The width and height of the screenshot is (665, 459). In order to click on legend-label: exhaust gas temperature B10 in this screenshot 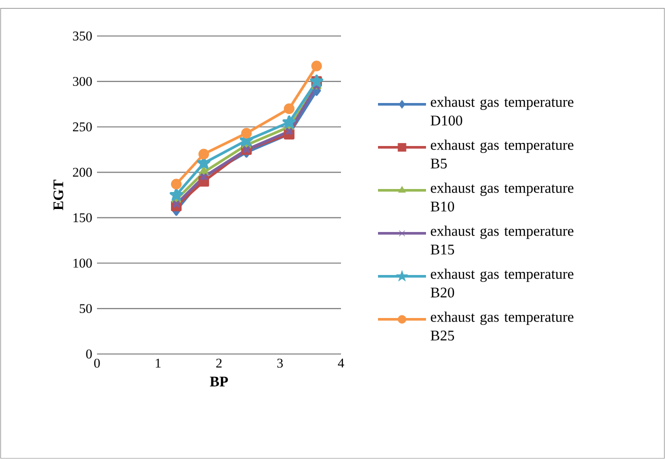, I will do `click(502, 197)`.